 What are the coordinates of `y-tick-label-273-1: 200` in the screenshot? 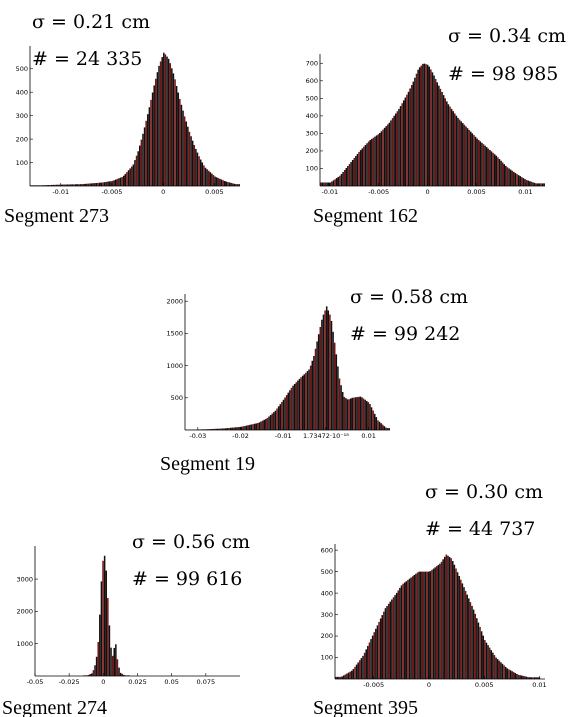 It's located at (22, 139).